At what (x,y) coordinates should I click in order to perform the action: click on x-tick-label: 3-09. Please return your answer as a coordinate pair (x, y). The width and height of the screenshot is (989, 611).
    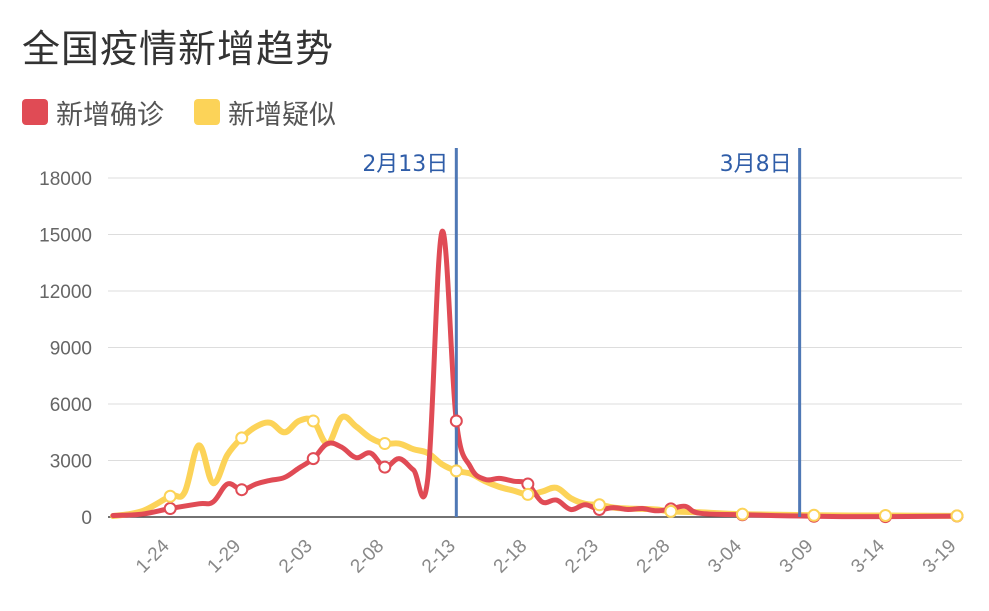
    Looking at the image, I should click on (797, 557).